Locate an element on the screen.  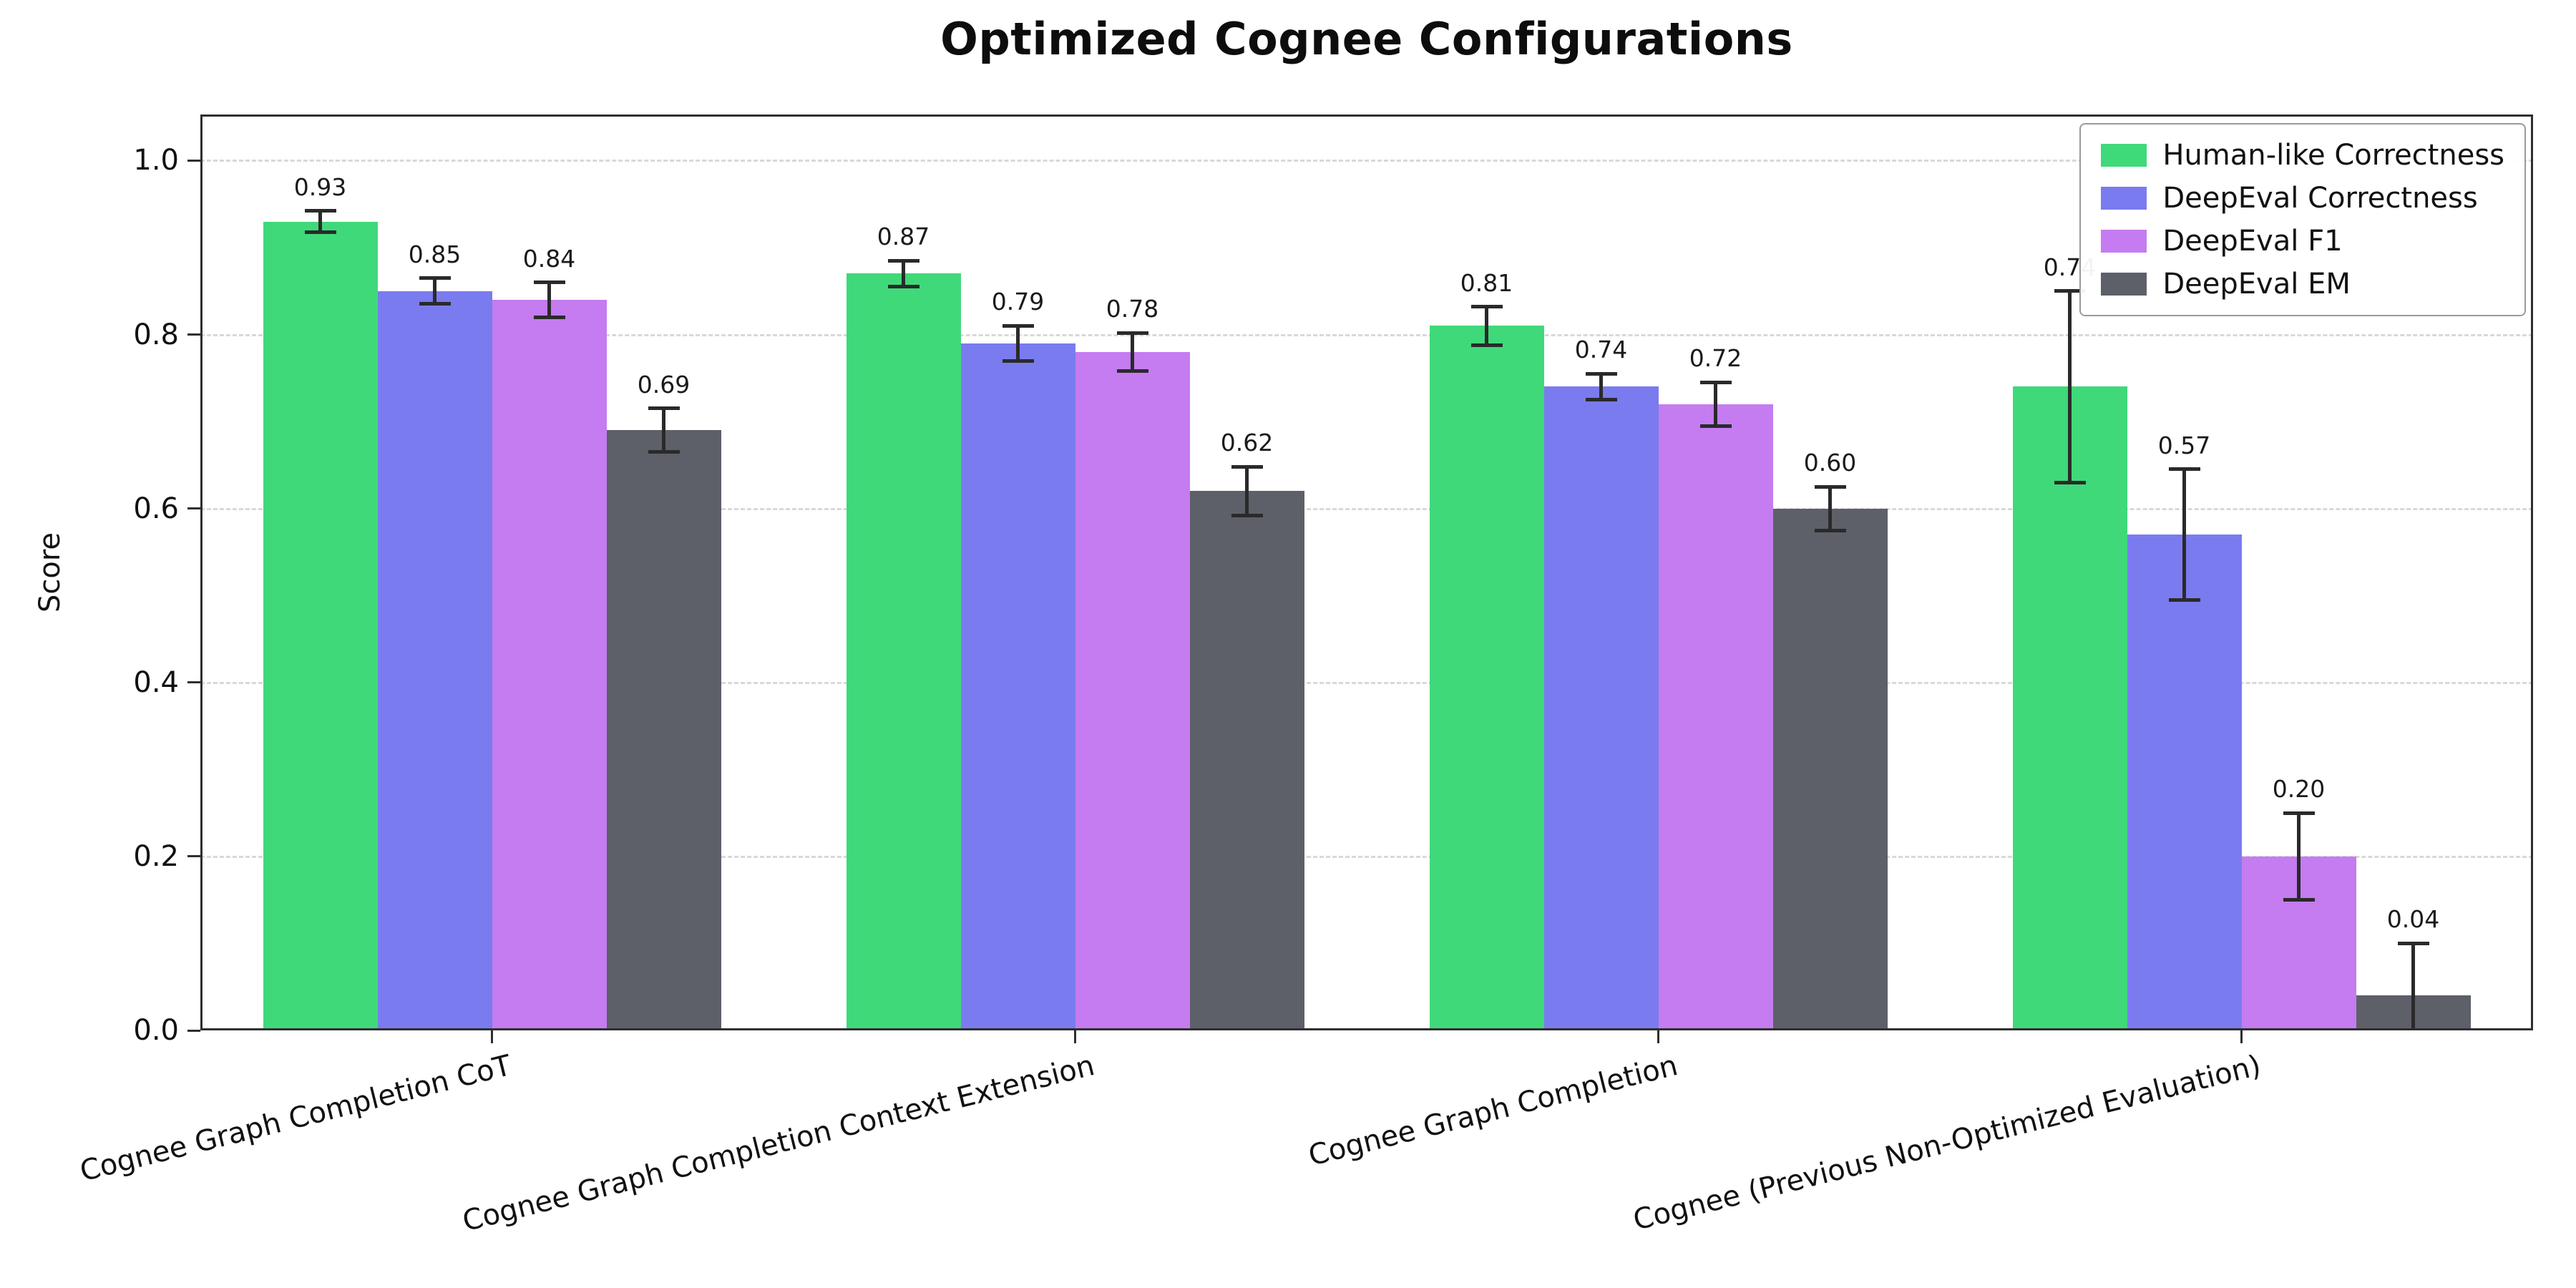
legend-item: DeepEval F1 is located at coordinates (2302, 241).